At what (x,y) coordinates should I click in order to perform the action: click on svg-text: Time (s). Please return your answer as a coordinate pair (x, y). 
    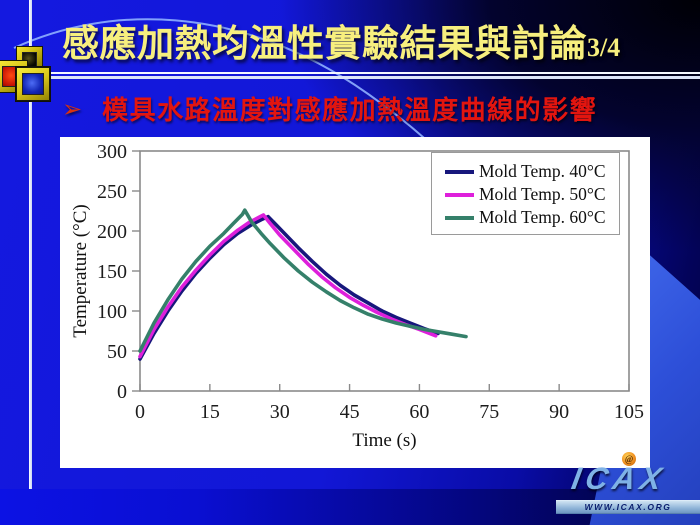
    Looking at the image, I should click on (384, 440).